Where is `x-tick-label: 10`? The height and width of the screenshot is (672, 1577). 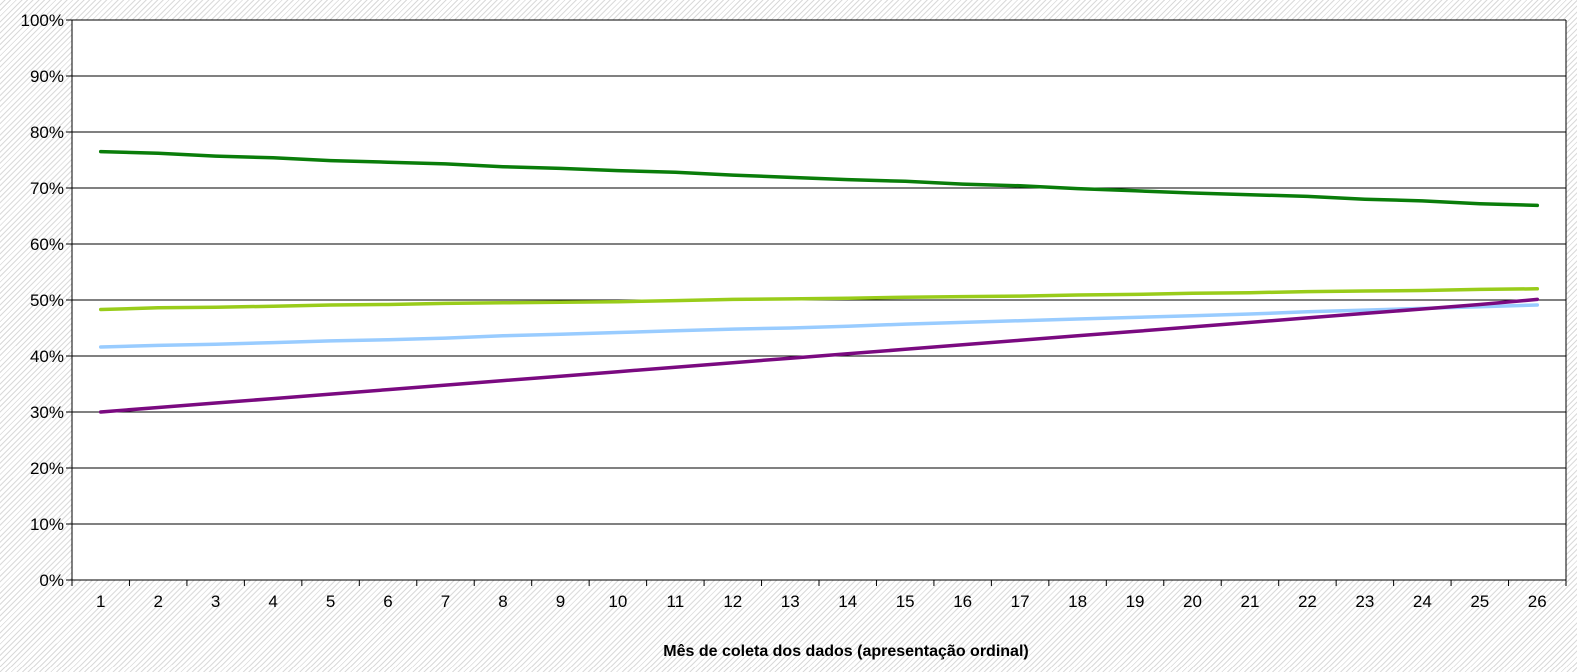
x-tick-label: 10 is located at coordinates (617, 601).